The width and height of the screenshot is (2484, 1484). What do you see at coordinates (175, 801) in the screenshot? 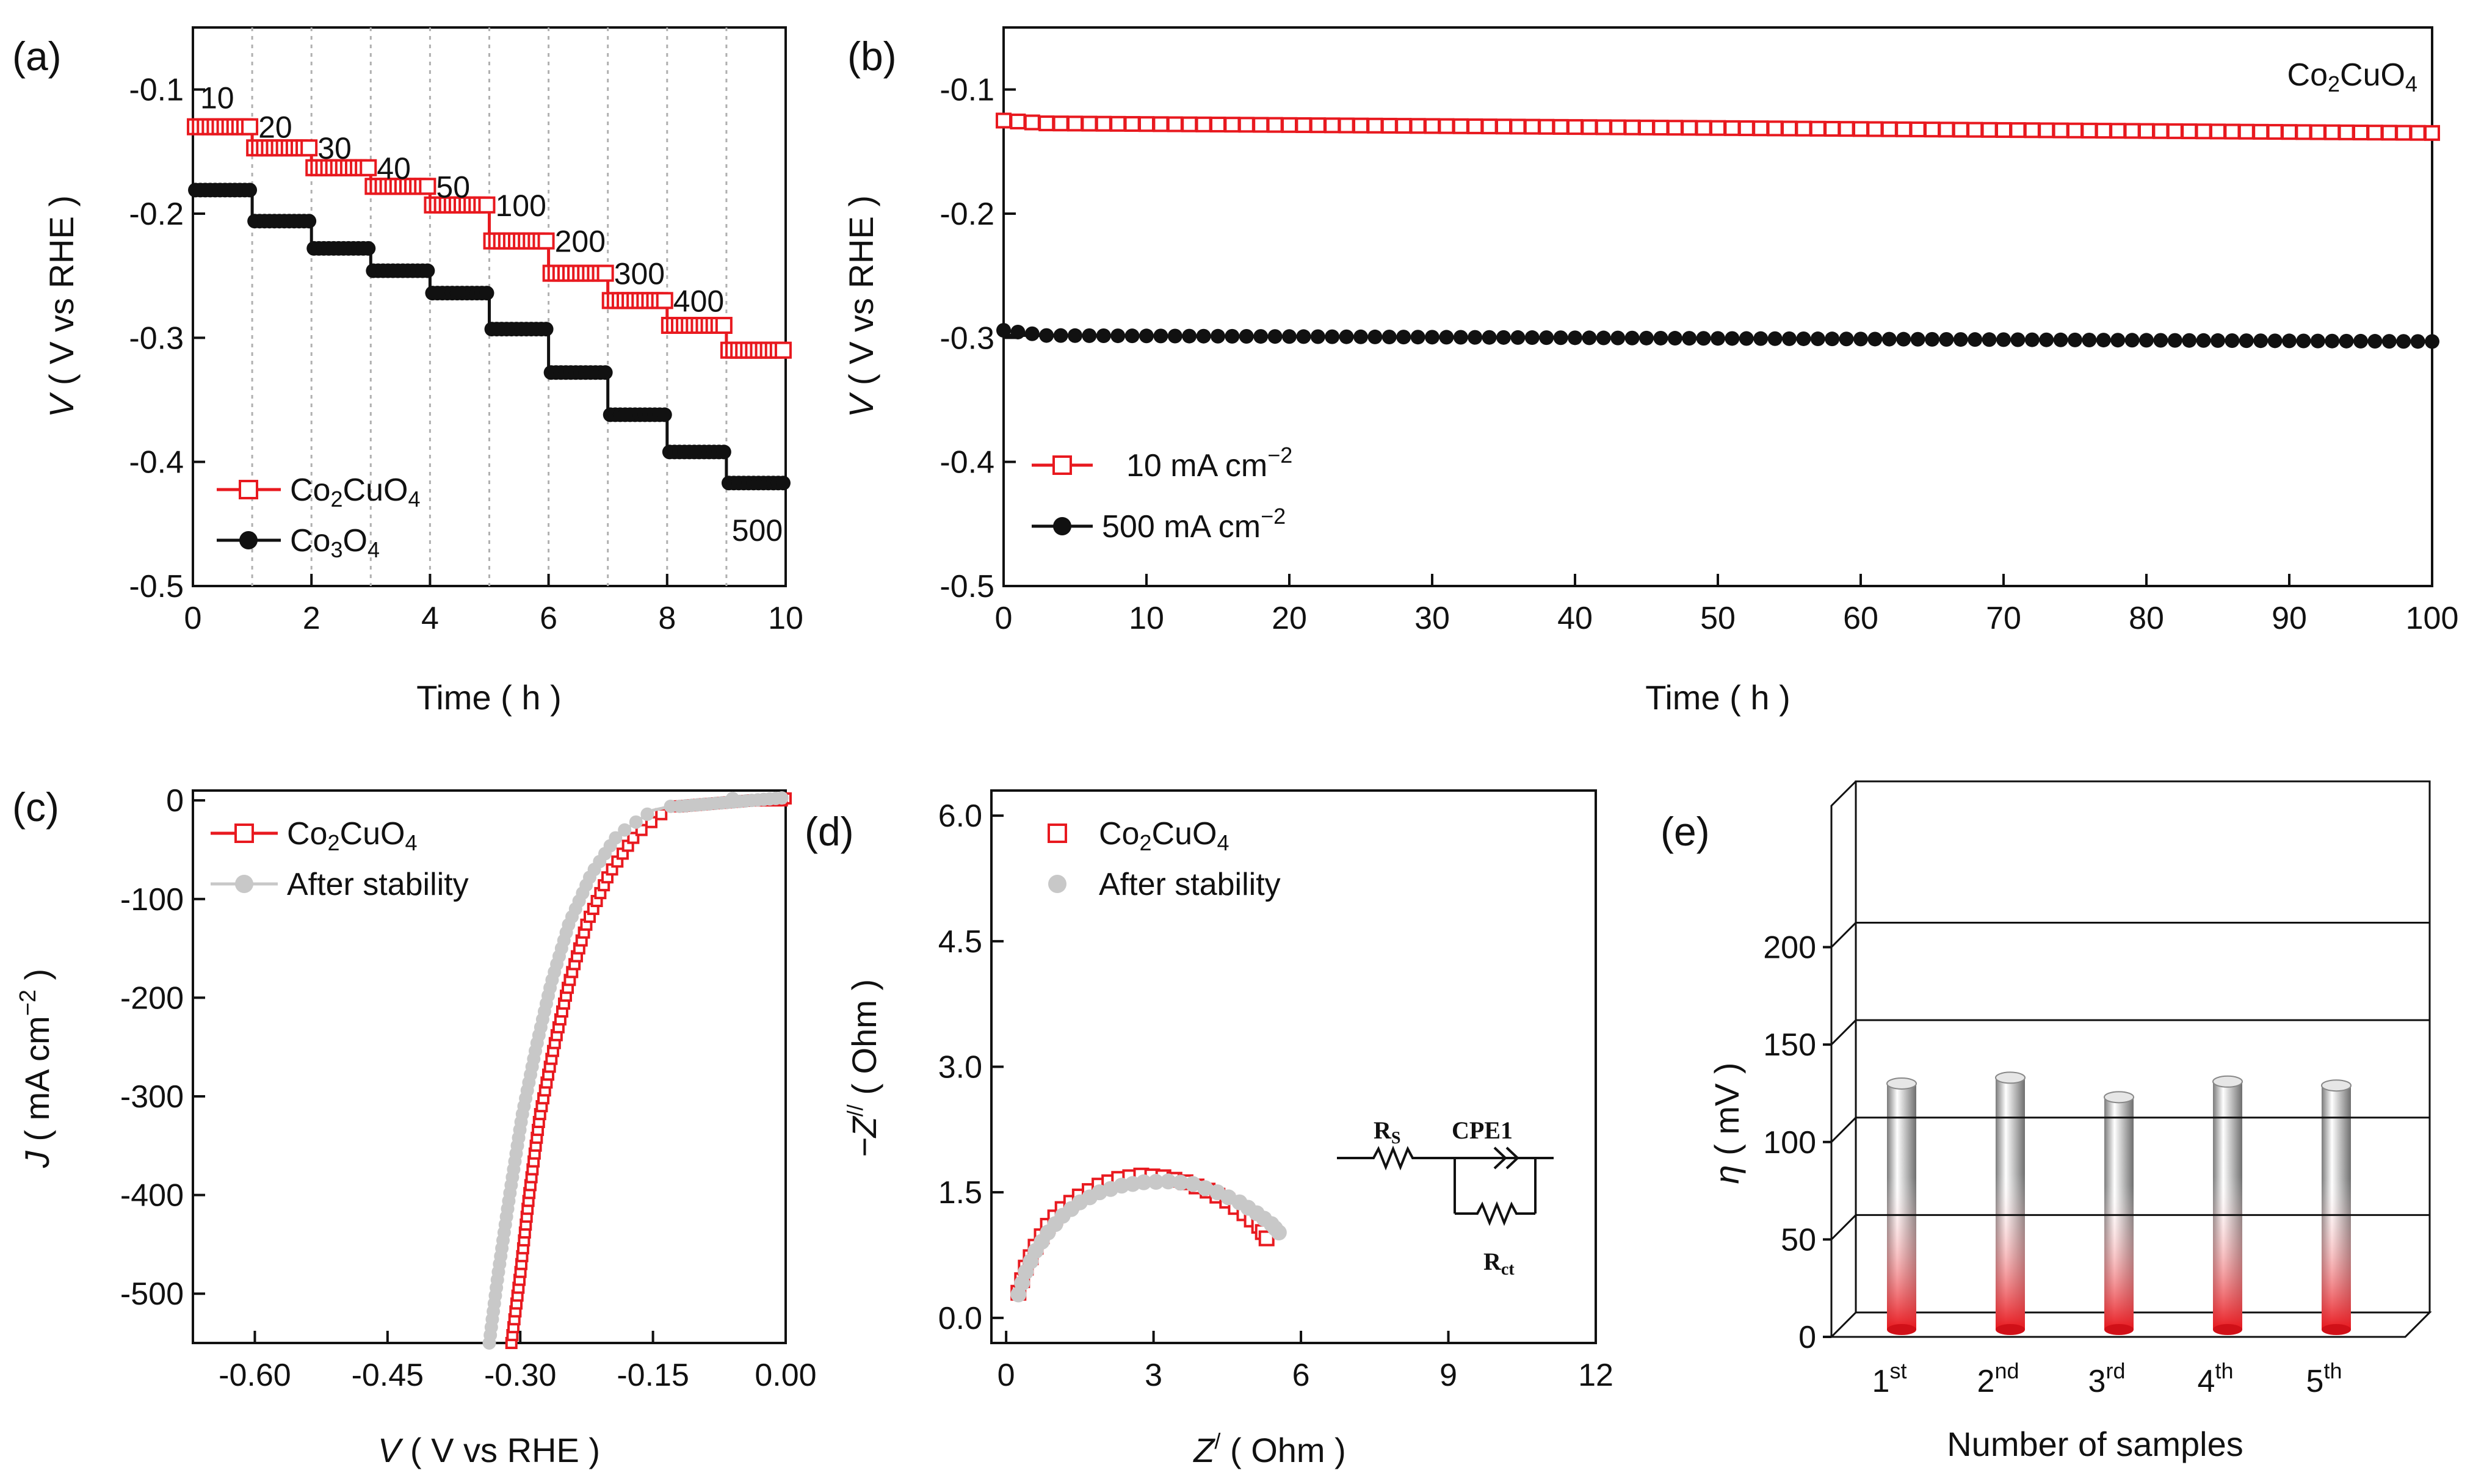
I see `y-tick-label: 0` at bounding box center [175, 801].